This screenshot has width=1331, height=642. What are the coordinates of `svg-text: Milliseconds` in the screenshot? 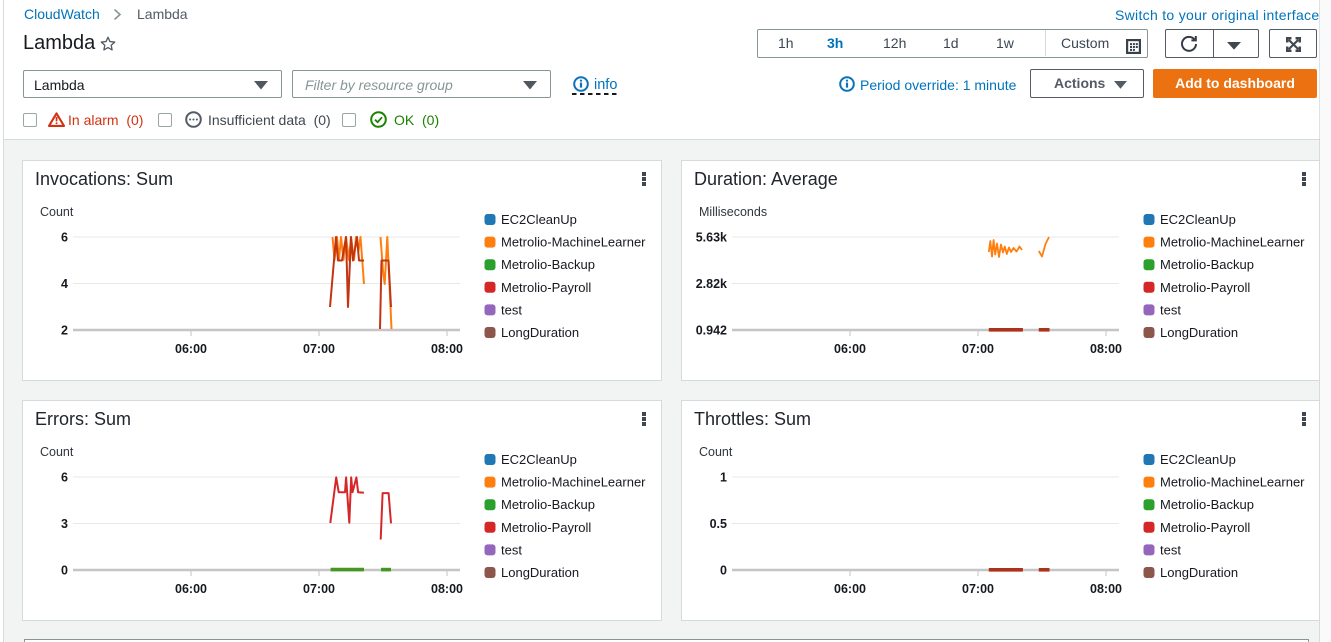 It's located at (733, 212).